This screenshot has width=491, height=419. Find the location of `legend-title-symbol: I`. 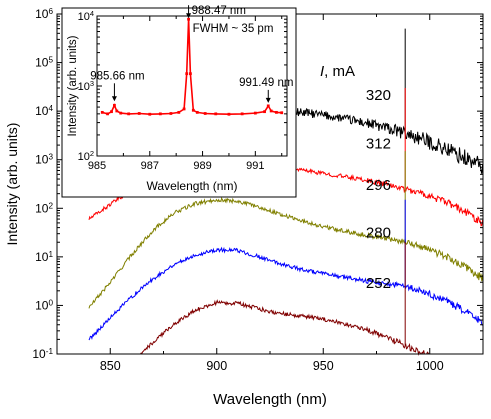

legend-title-symbol: I is located at coordinates (322, 71).